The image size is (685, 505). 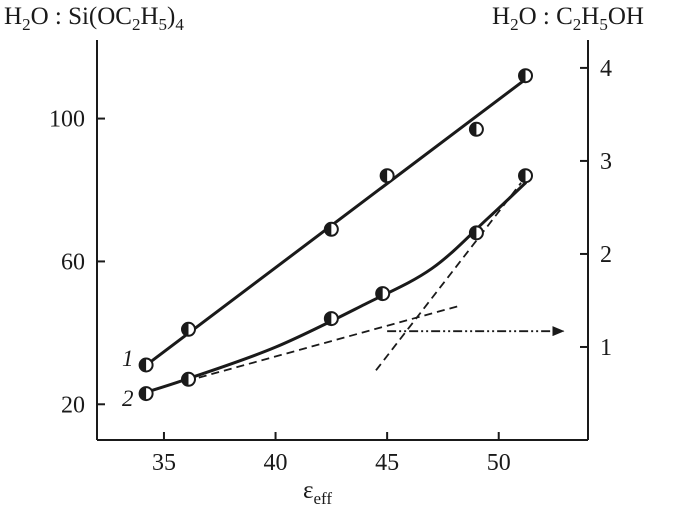 I want to click on y-right-tick-label: 4, so click(x=606, y=69).